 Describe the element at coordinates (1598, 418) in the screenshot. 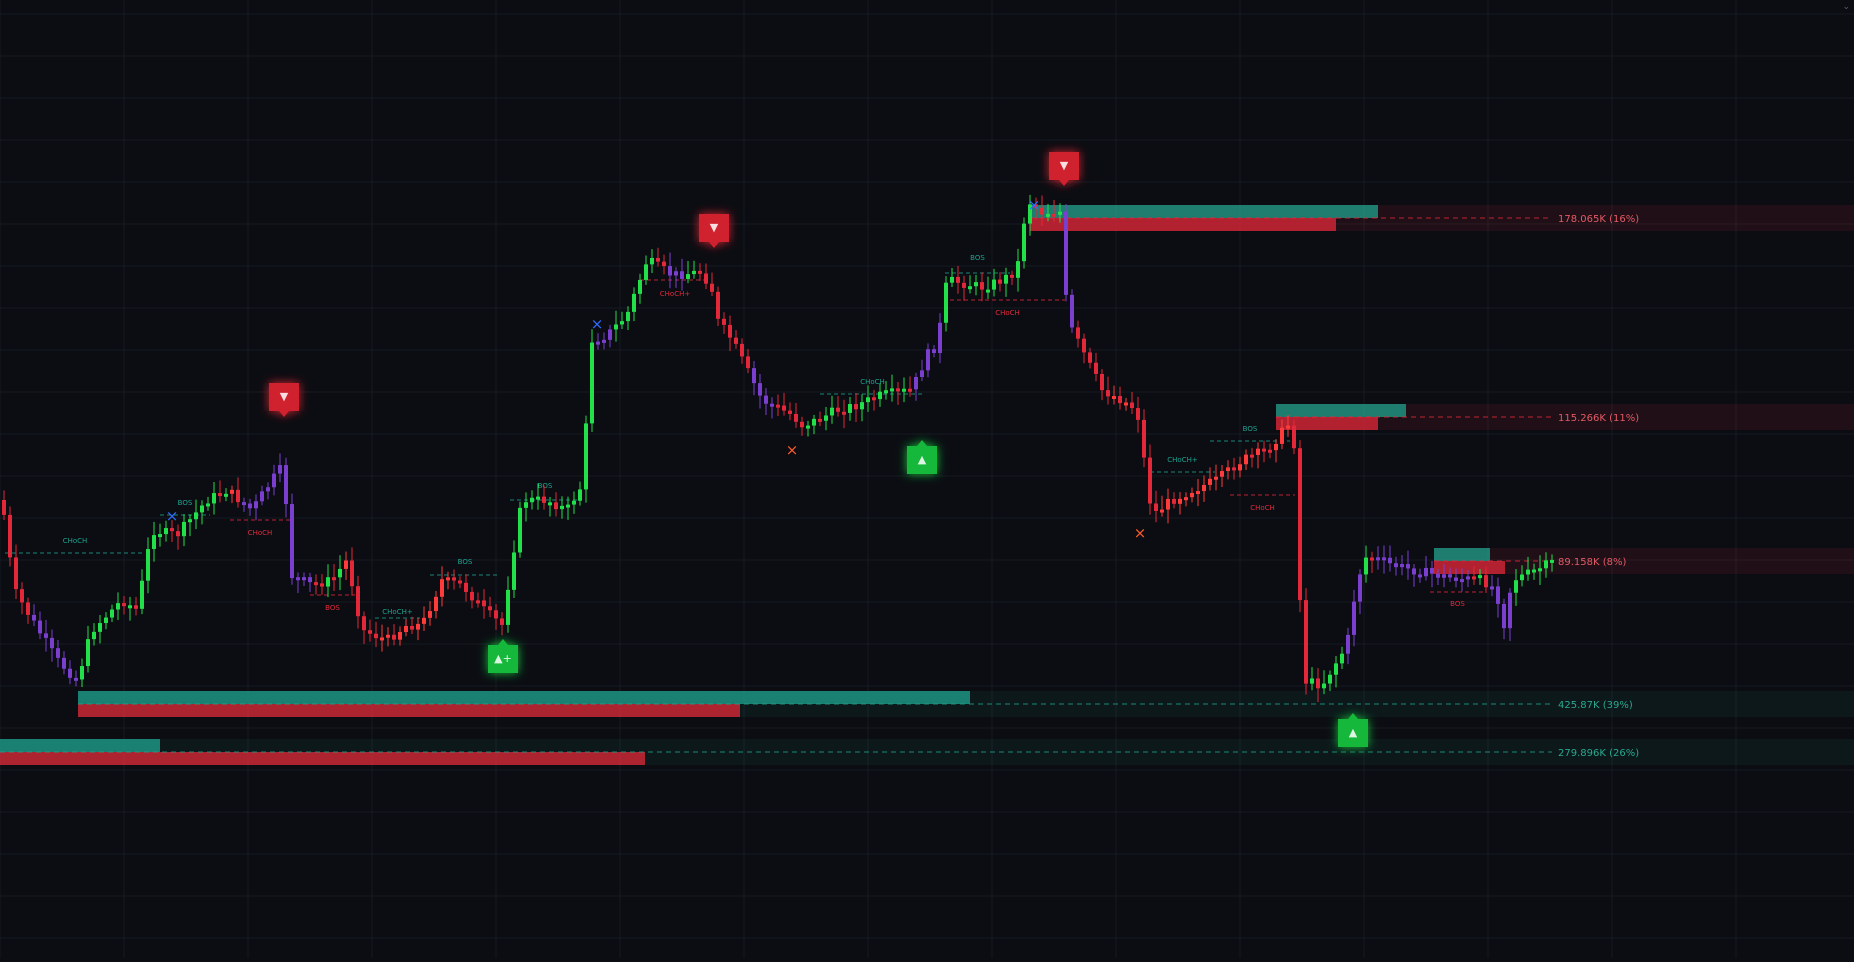

I see `level-label: 115.266K (11%)` at that location.